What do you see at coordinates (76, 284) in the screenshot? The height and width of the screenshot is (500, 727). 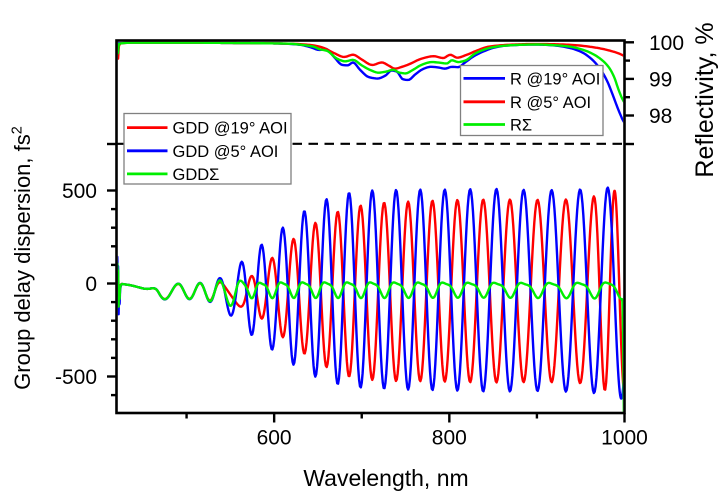 I see `left-tick-labels: 500 0 -500` at bounding box center [76, 284].